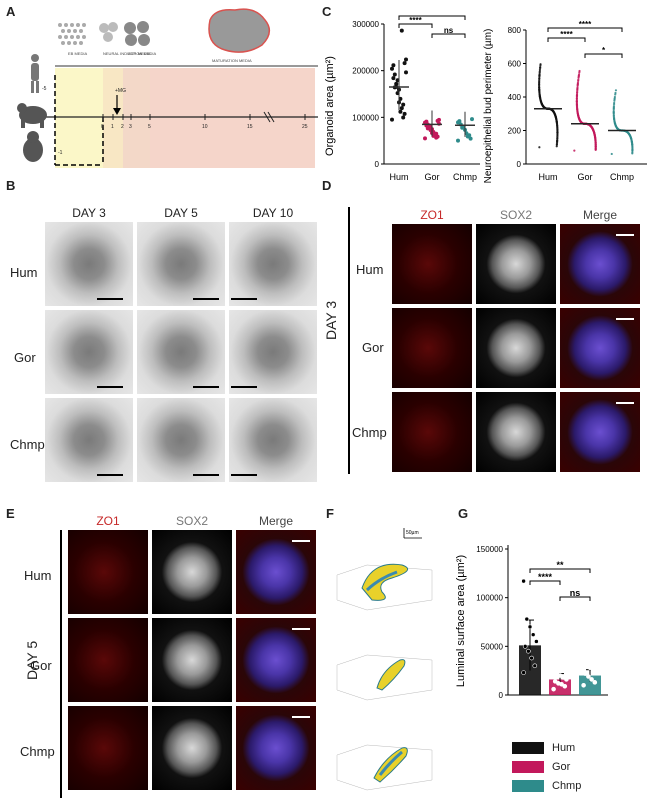  I want to click on neg-tick: -5, so click(44, 89).